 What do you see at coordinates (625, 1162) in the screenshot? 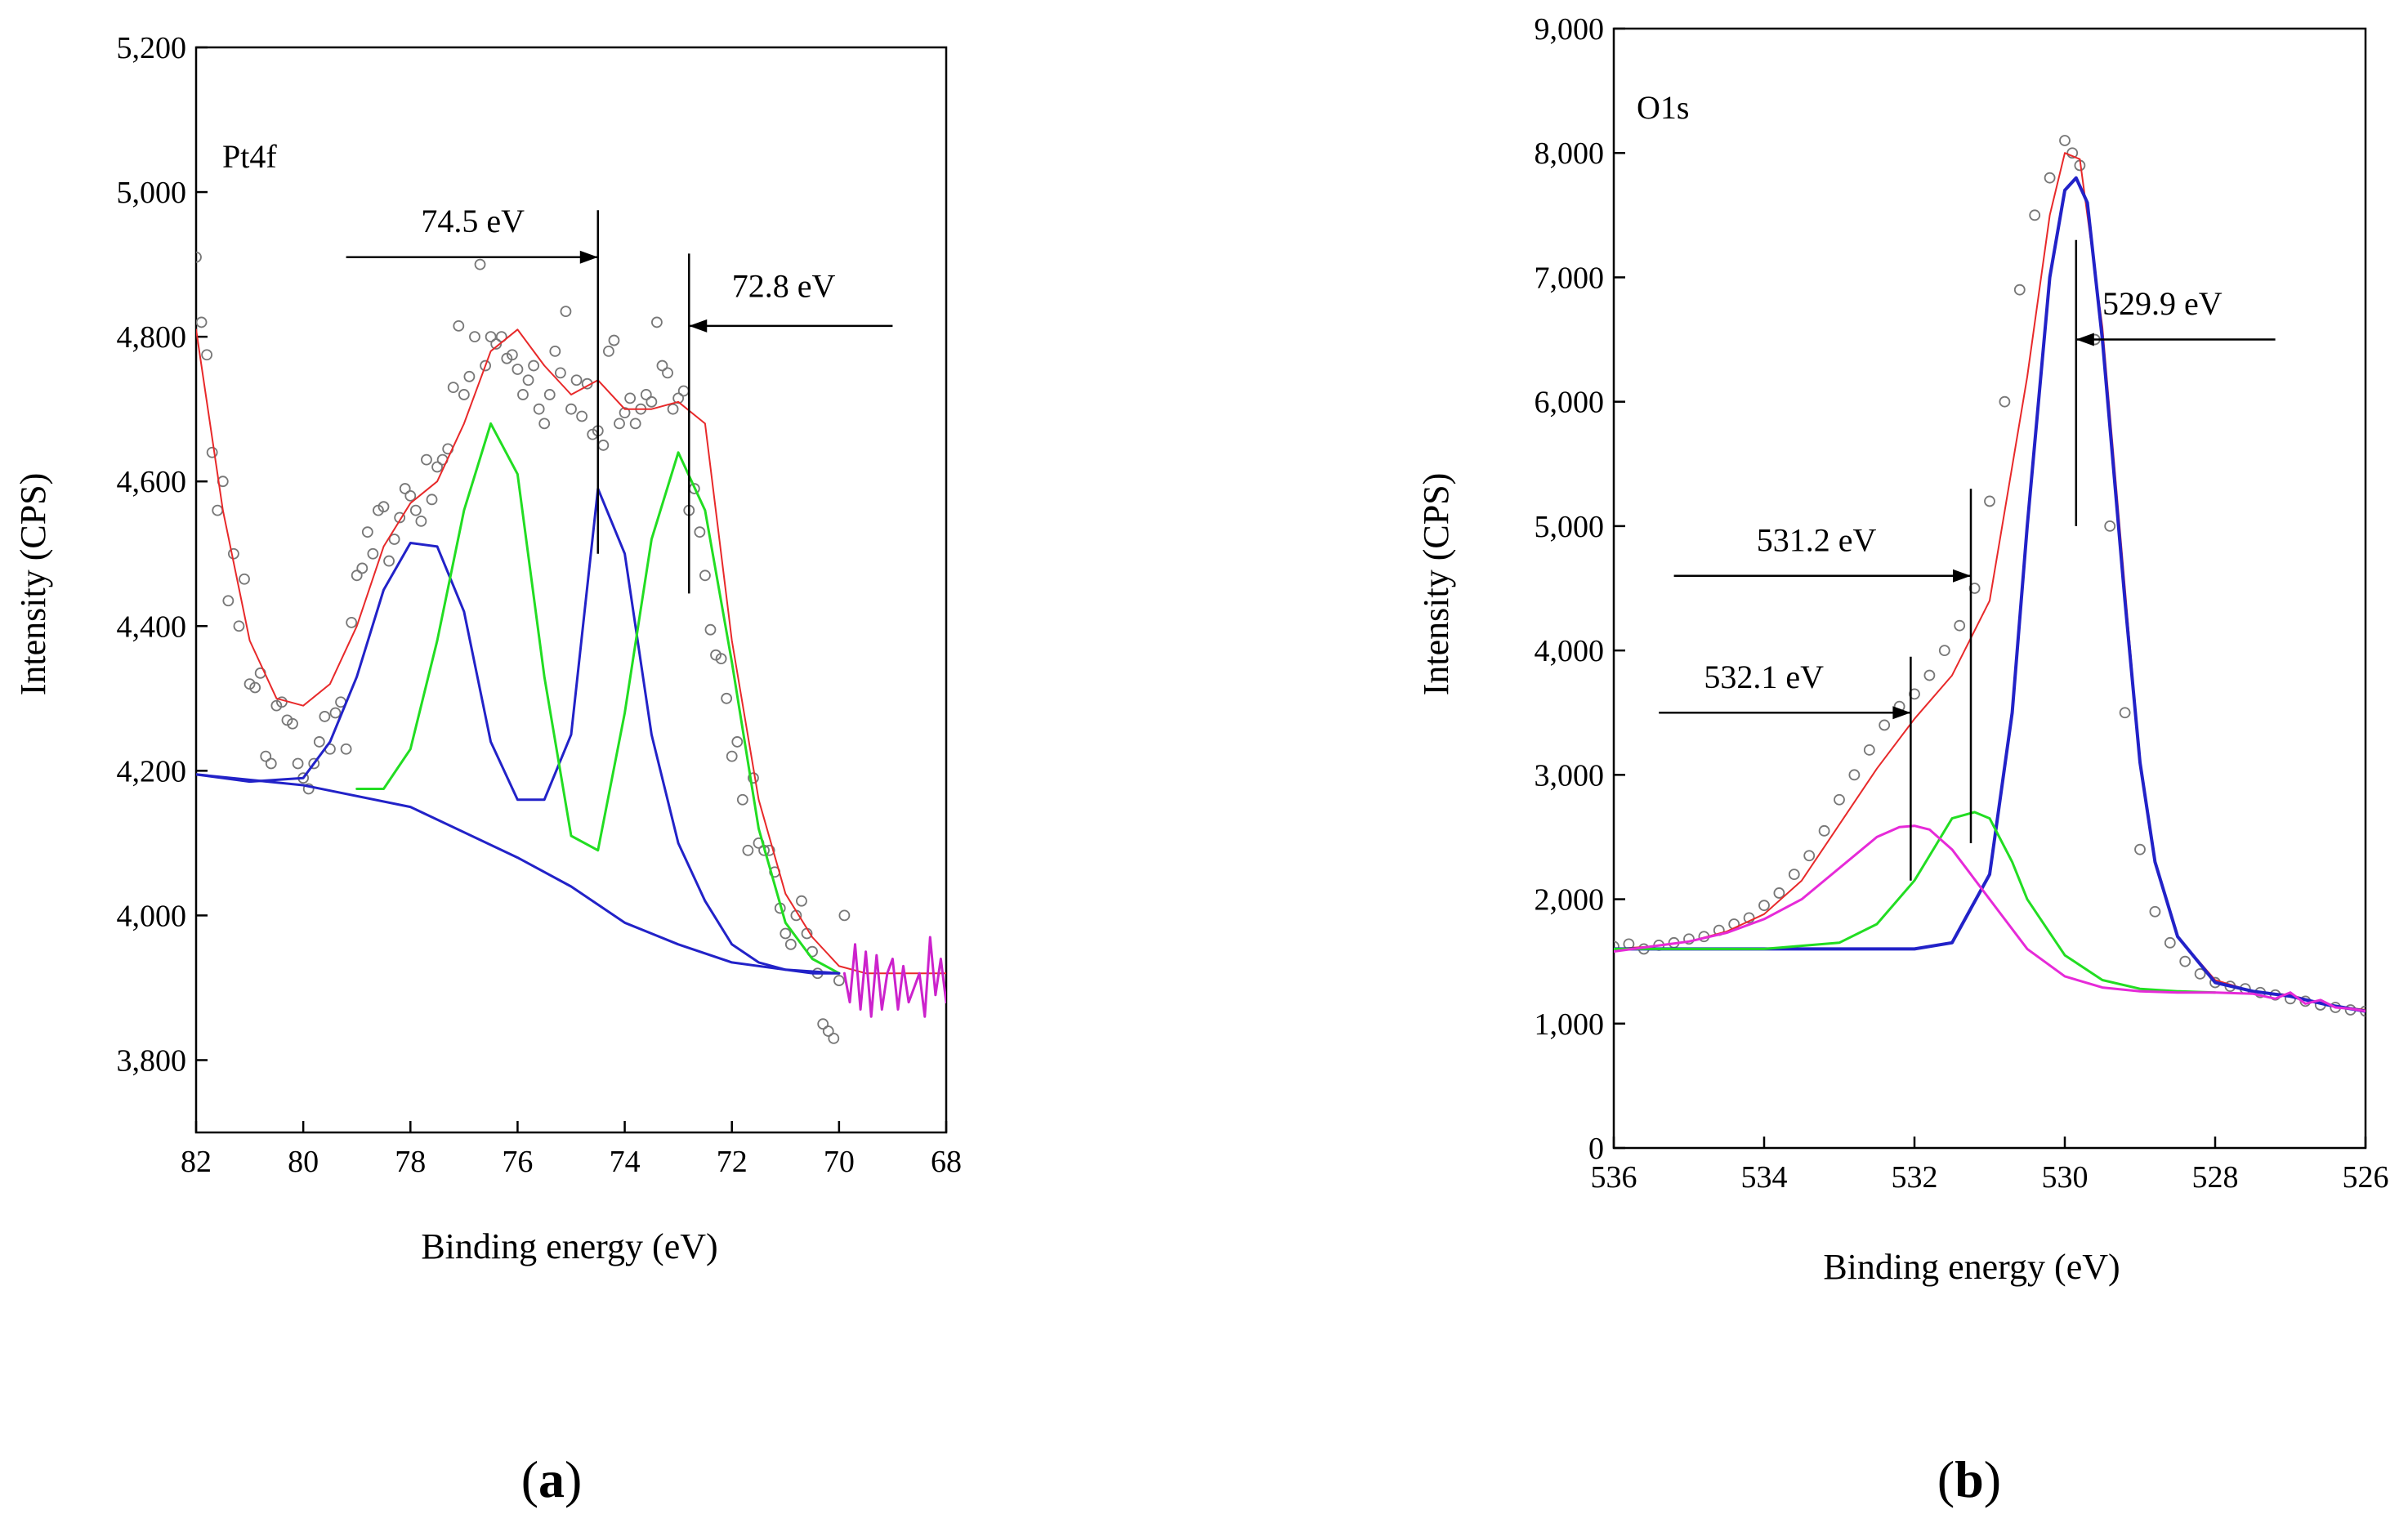
I see `panel-a-x-tick-label: 74` at bounding box center [625, 1162].